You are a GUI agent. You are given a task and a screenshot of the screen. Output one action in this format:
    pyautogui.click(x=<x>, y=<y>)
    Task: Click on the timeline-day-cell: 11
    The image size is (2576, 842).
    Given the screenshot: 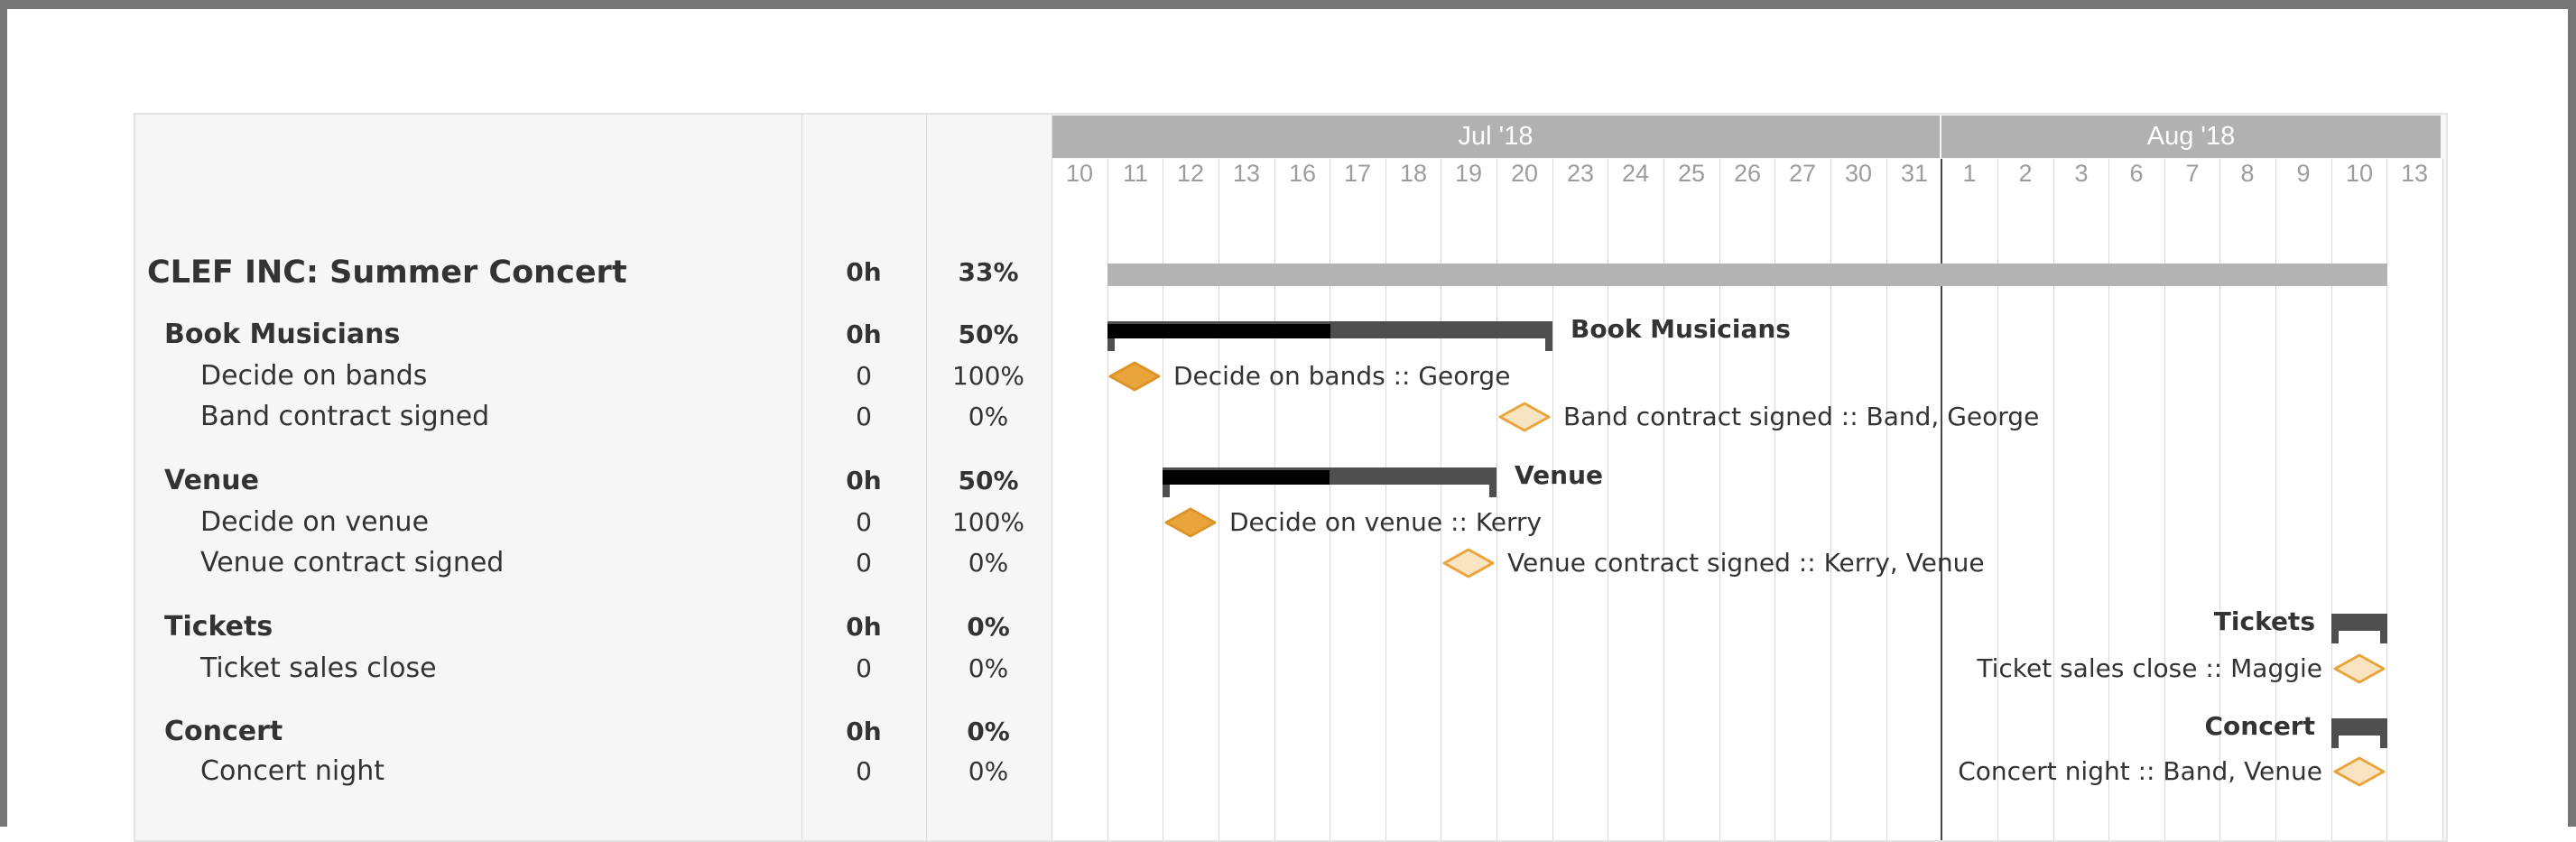 What is the action you would take?
    pyautogui.click(x=1135, y=173)
    